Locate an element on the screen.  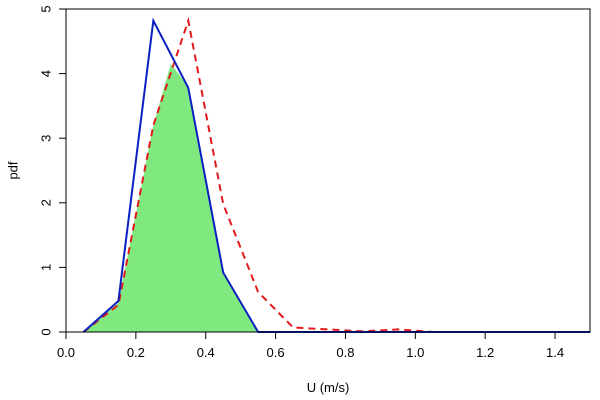
x-tick-label: 0.6 is located at coordinates (276, 352).